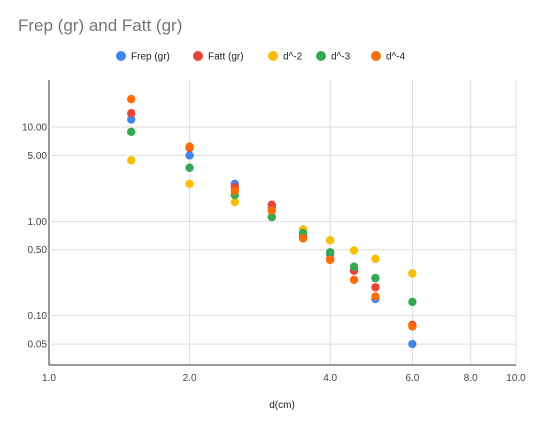  I want to click on x-tick-label: 2.0, so click(190, 378).